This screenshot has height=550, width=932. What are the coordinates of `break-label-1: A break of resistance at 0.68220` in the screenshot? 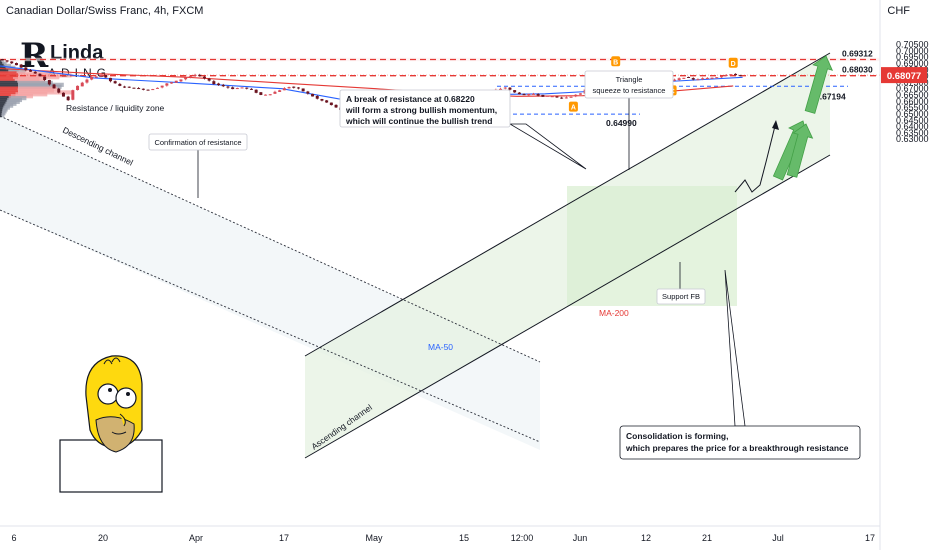 It's located at (410, 99).